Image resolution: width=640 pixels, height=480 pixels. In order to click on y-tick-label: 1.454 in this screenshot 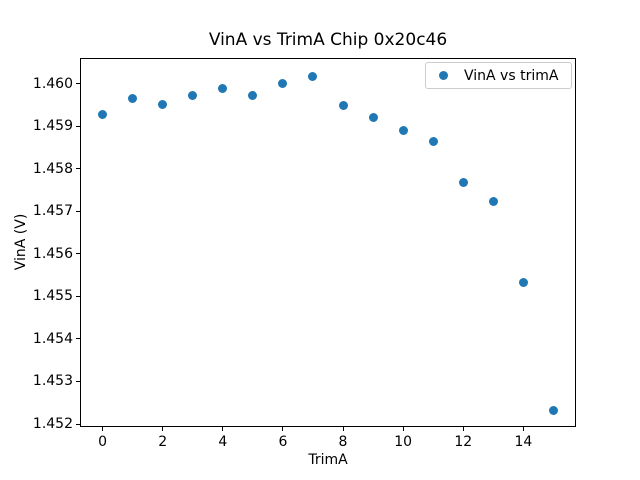, I will do `click(52, 338)`.